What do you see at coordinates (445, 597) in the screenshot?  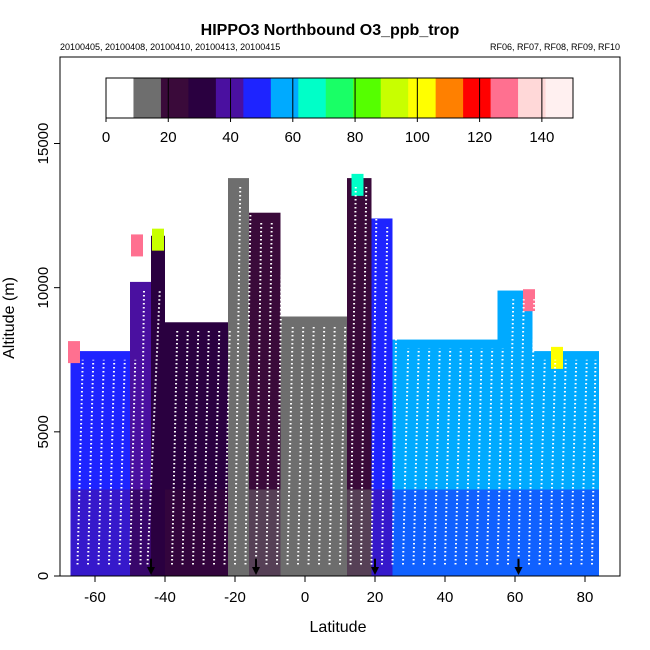 I see `x-tick-label: 40` at bounding box center [445, 597].